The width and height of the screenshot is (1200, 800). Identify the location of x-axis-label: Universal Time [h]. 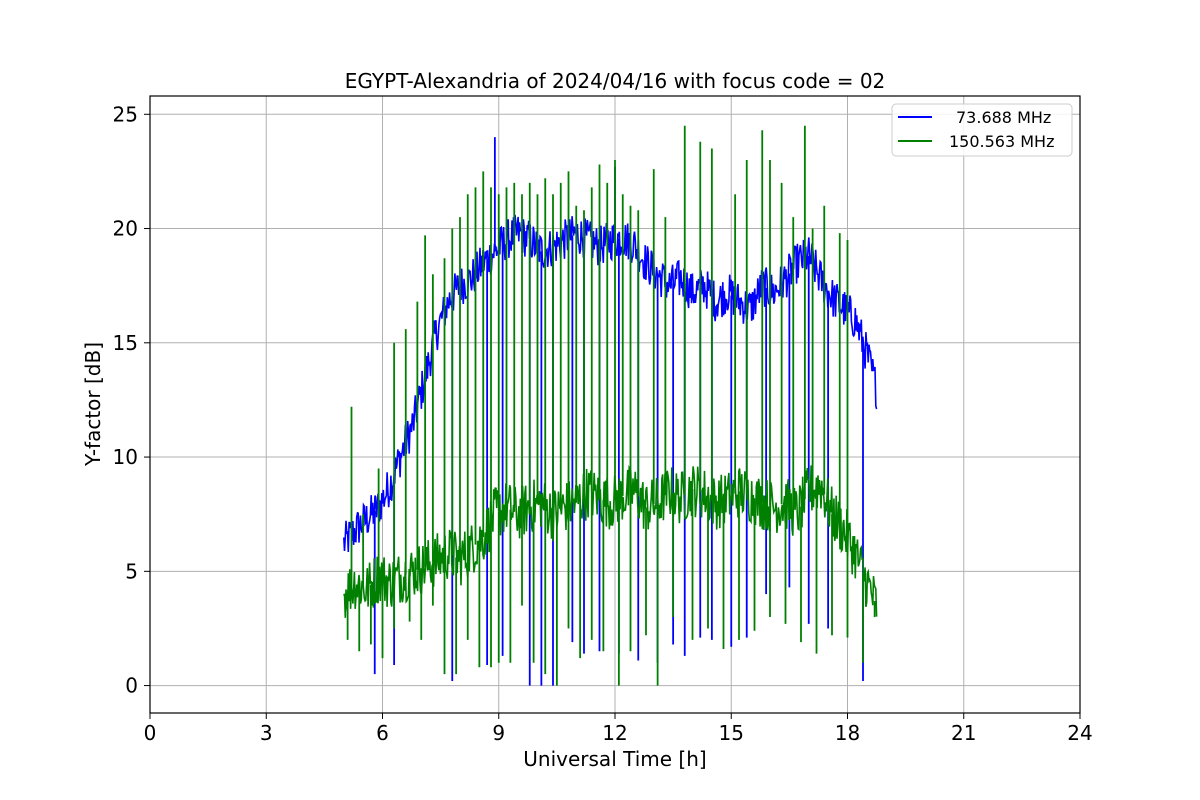
(614, 759).